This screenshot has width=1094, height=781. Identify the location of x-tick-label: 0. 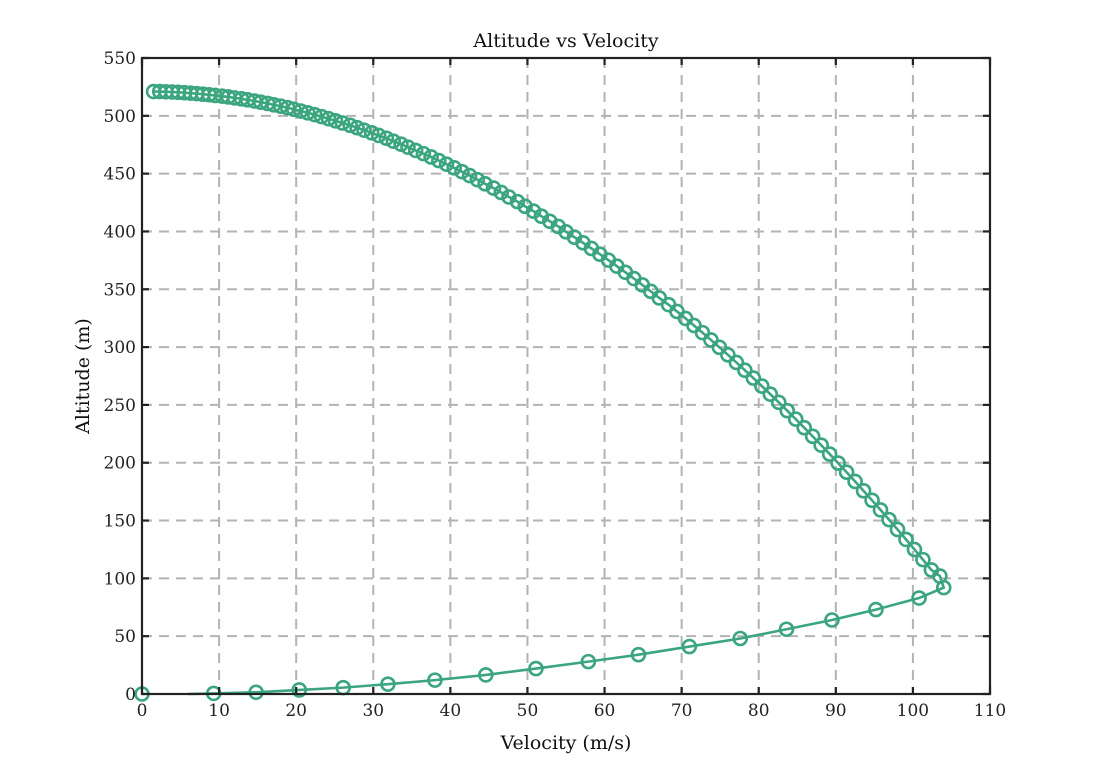
(142, 711).